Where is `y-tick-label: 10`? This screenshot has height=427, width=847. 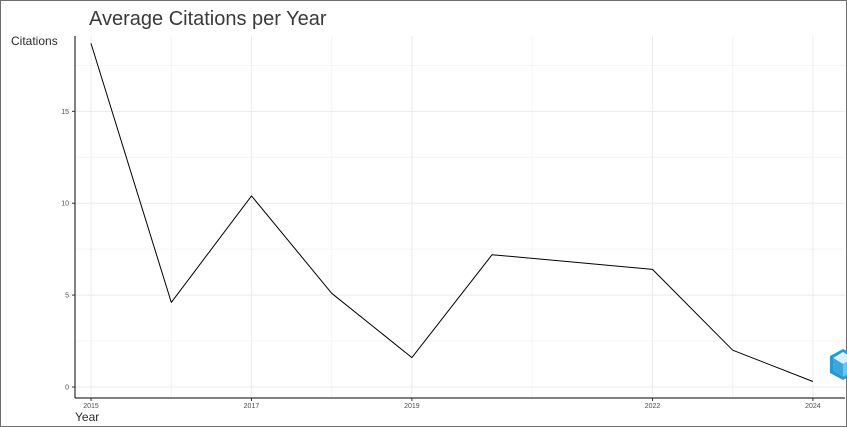 y-tick-label: 10 is located at coordinates (65, 204).